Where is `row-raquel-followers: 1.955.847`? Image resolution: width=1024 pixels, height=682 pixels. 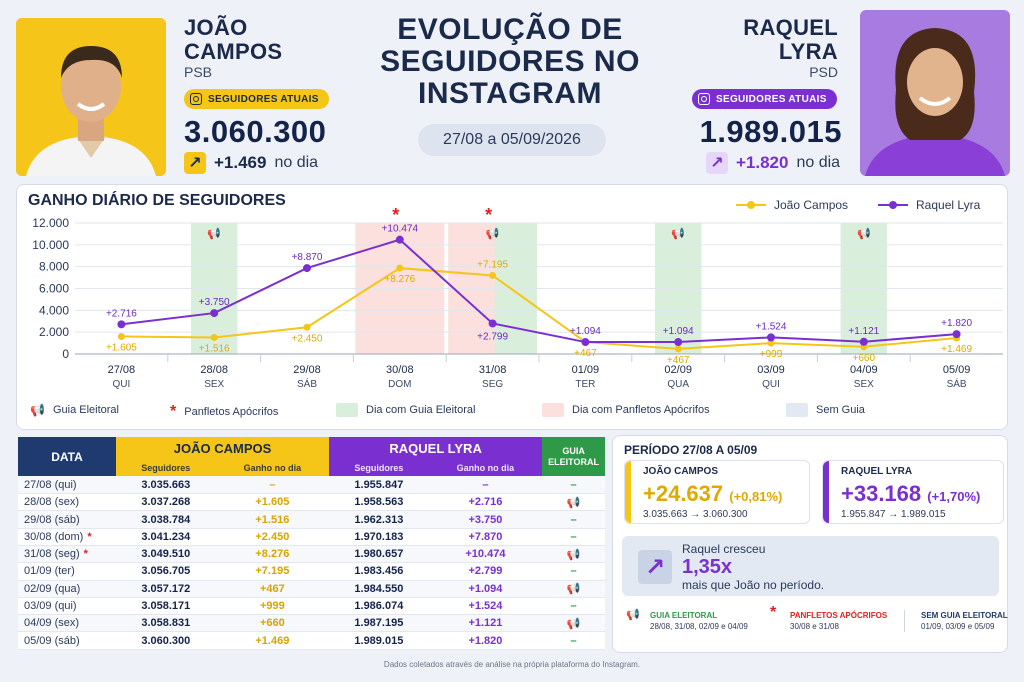
row-raquel-followers: 1.955.847 is located at coordinates (379, 485).